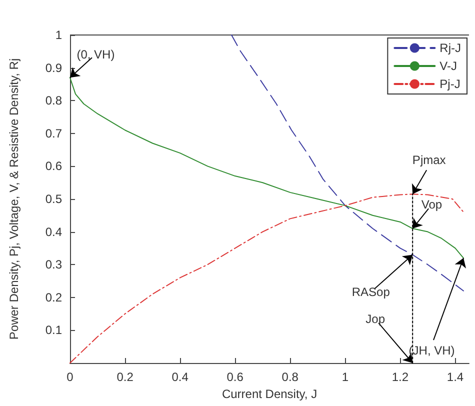 The height and width of the screenshot is (406, 475). Describe the element at coordinates (180, 377) in the screenshot. I see `x-tick-label: 0.4` at that location.